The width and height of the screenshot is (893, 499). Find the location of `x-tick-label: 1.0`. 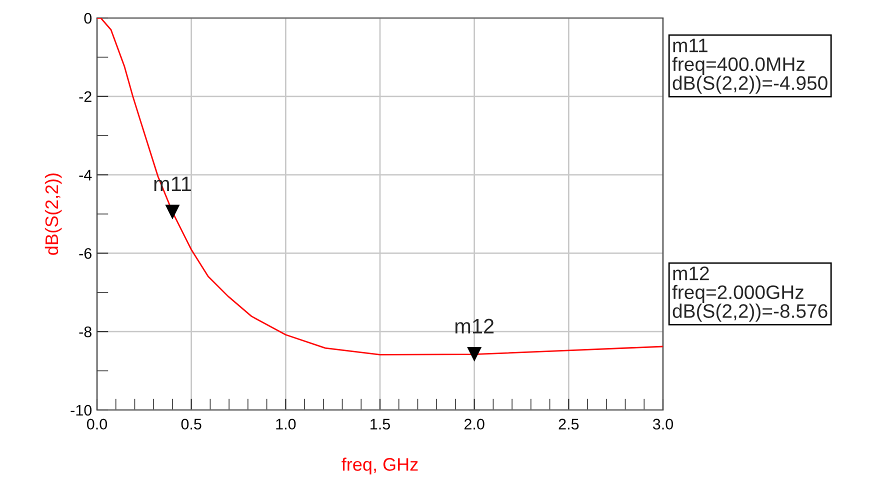

x-tick-label: 1.0 is located at coordinates (286, 424).